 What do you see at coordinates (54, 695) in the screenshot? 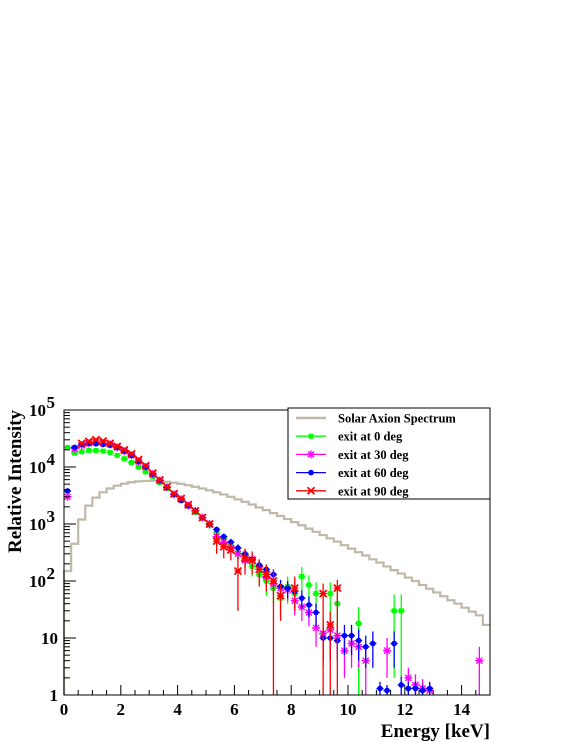
I see `y-tick-label: 1` at bounding box center [54, 695].